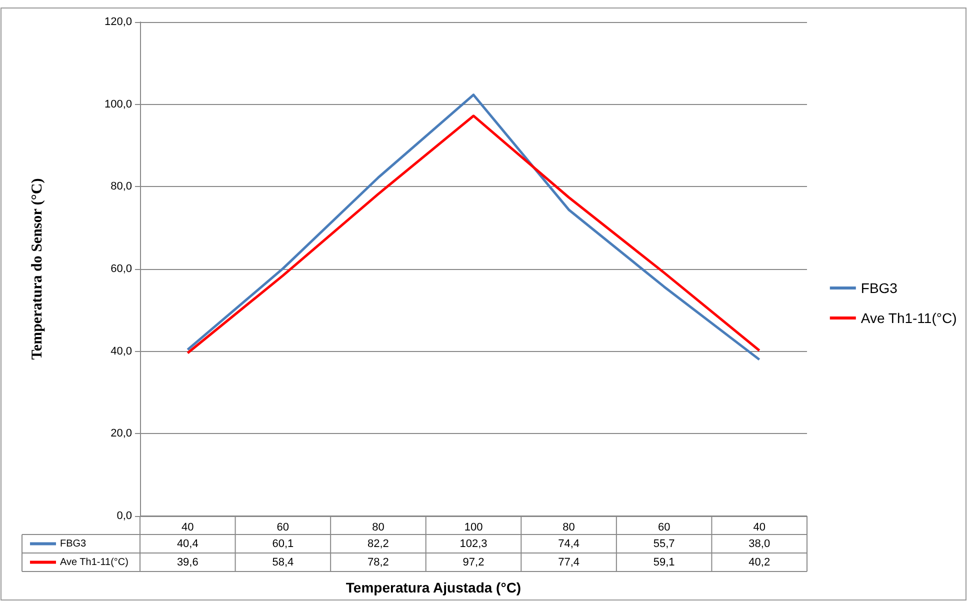 The height and width of the screenshot is (606, 968). Describe the element at coordinates (121, 269) in the screenshot. I see `y-tick-label: 60,0` at that location.